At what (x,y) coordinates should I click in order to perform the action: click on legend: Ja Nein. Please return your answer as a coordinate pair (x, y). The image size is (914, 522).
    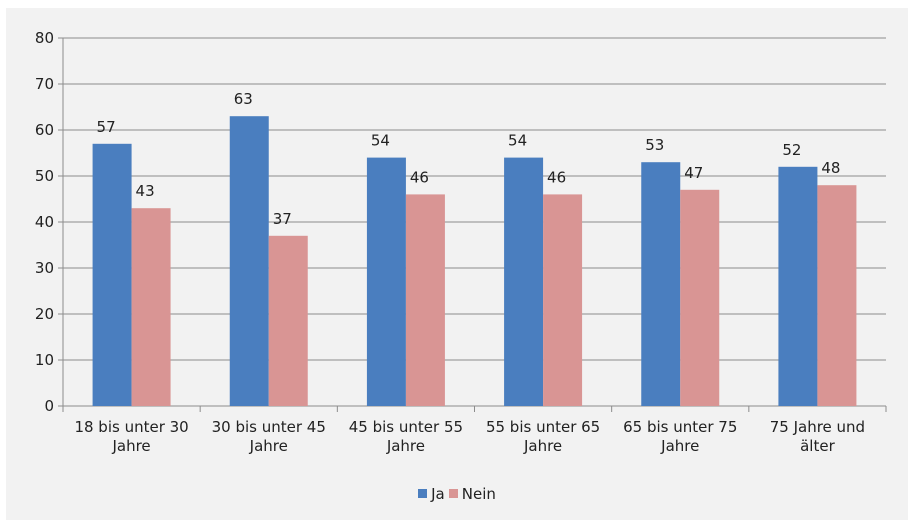
    Looking at the image, I should click on (457, 493).